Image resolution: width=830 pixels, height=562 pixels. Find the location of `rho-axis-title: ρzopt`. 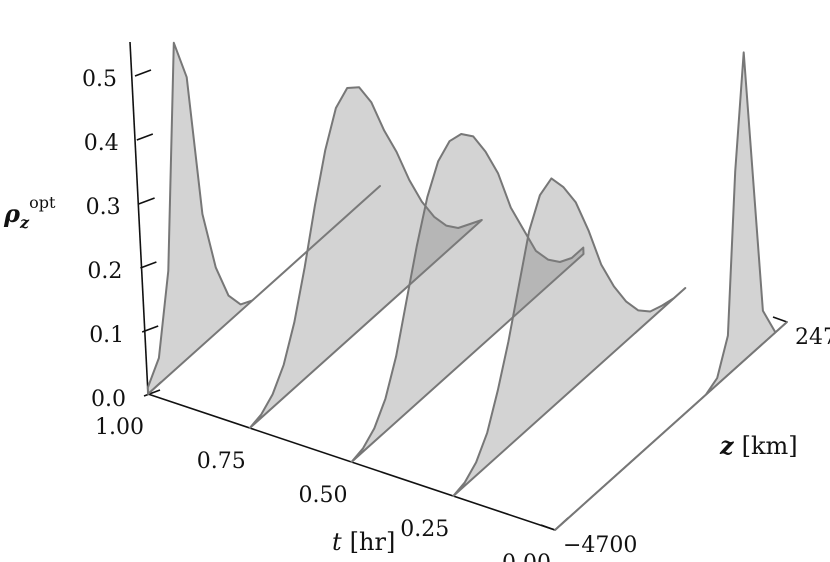

rho-axis-title: ρzopt is located at coordinates (29, 212).